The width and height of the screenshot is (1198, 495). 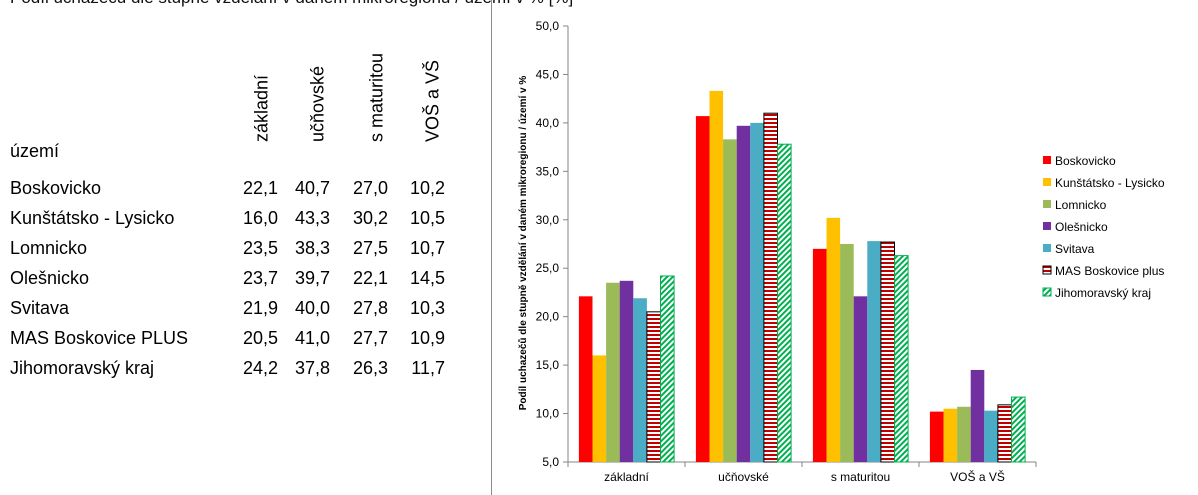 What do you see at coordinates (1109, 271) in the screenshot?
I see `legend-label: MAS Boskovice plus` at bounding box center [1109, 271].